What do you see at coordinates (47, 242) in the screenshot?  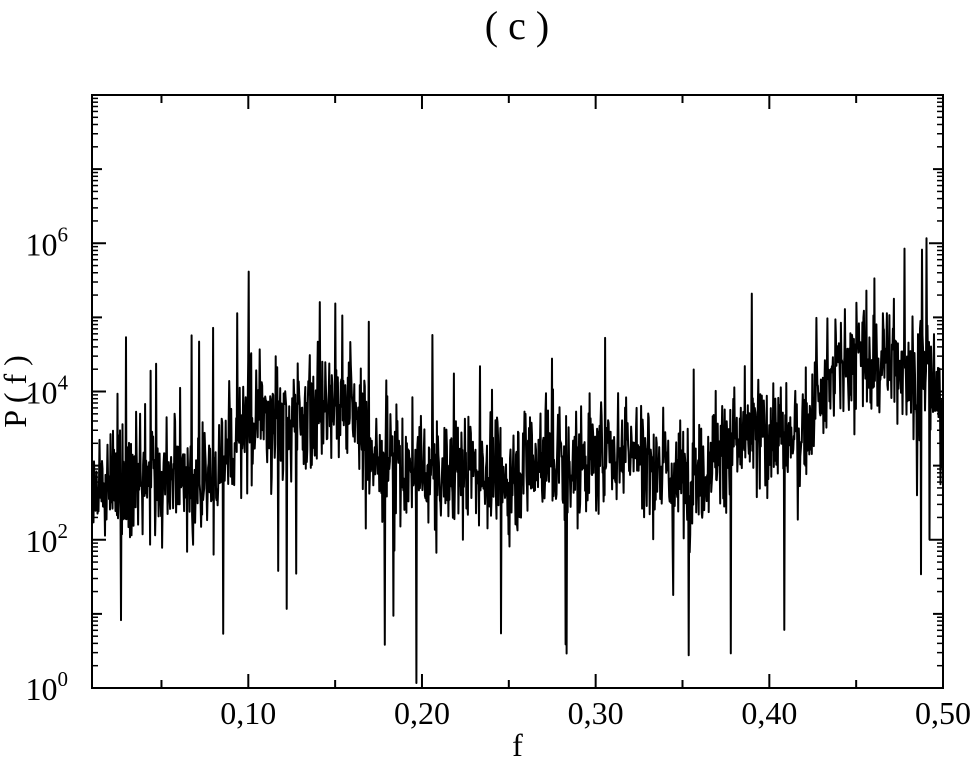 I see `y-tick-label: 10⁶` at bounding box center [47, 242].